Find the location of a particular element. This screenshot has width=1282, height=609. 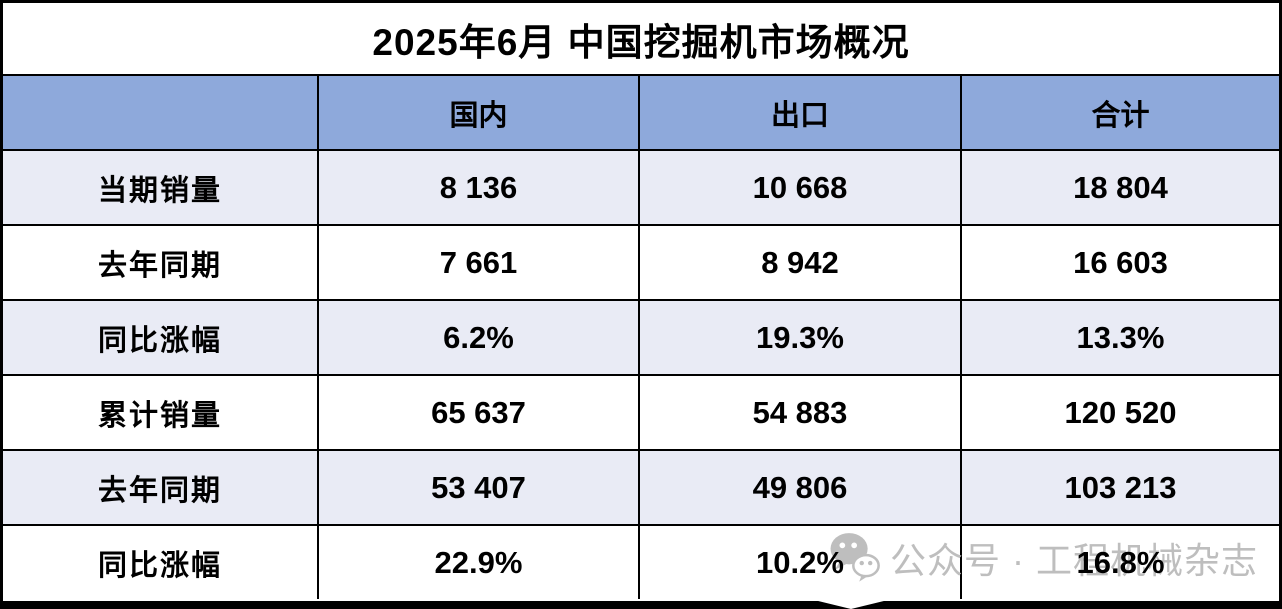

table-row-last-year-same-period: 去年同期 7 661 8 942 16 603 is located at coordinates (641, 263).